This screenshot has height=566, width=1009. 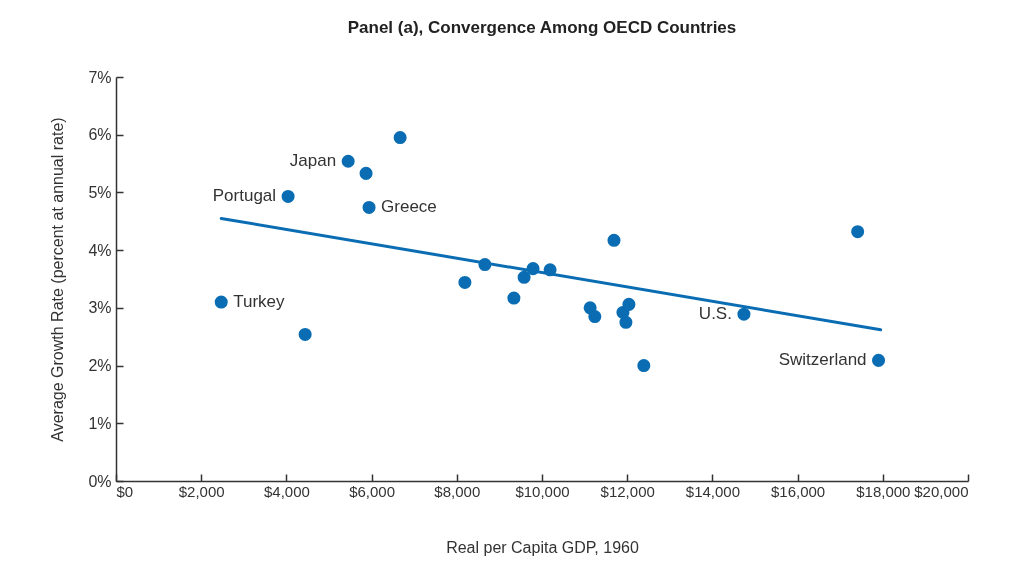 What do you see at coordinates (201, 491) in the screenshot?
I see `x-tick-label: $2,000` at bounding box center [201, 491].